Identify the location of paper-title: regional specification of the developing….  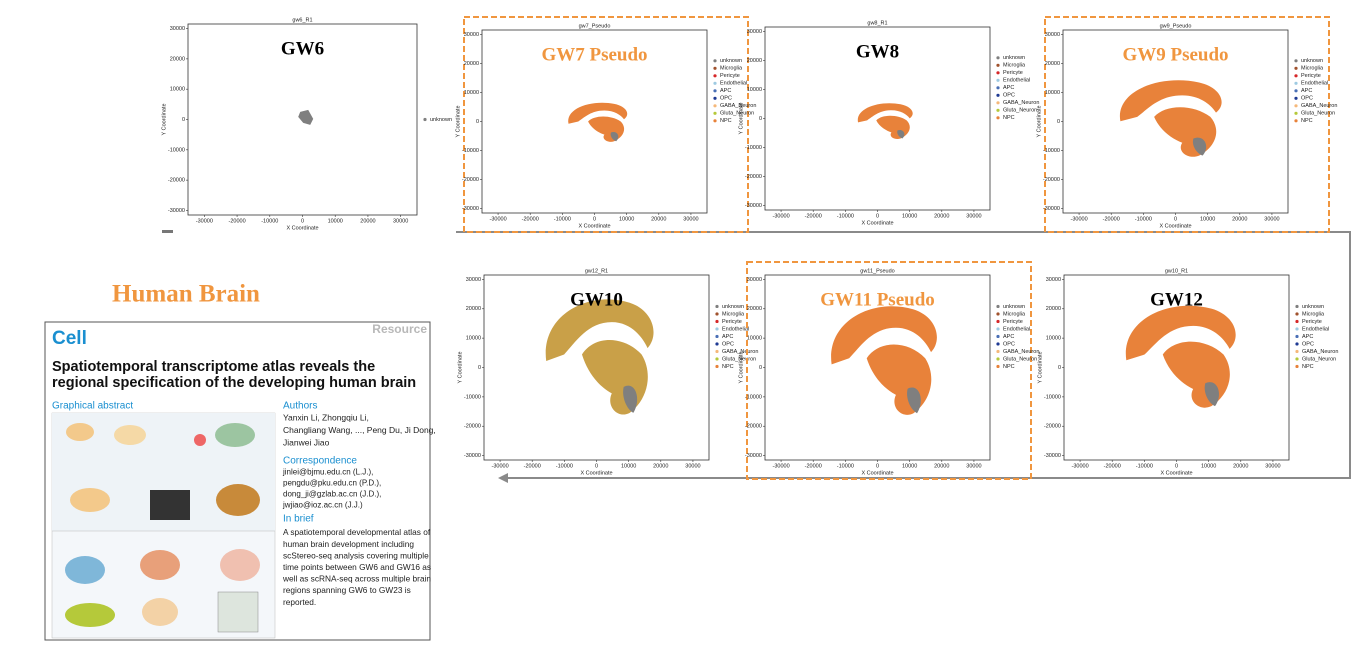
(234, 383).